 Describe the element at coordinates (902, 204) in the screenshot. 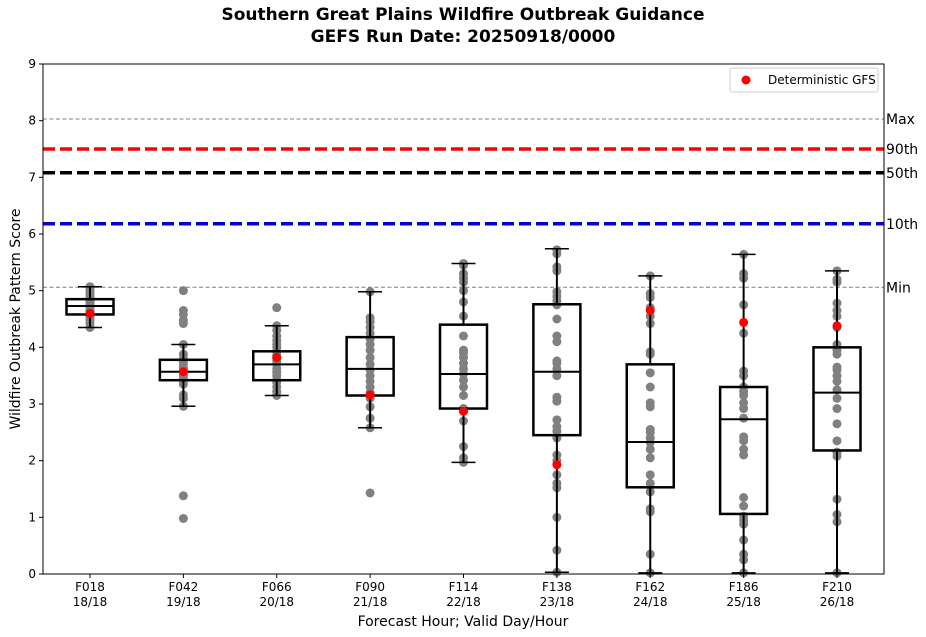

I see `reference-line-labels: Max 90th 50th 10th Min` at that location.